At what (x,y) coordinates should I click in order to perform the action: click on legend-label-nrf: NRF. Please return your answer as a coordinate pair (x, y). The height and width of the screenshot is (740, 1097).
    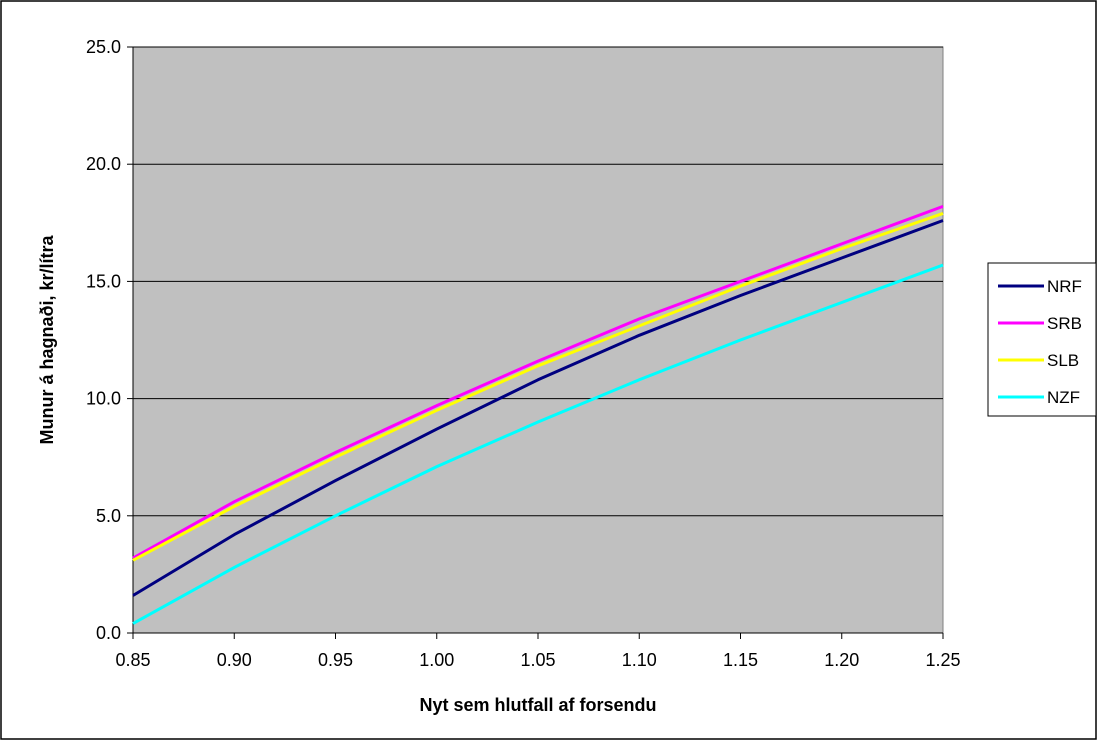
    Looking at the image, I should click on (1064, 286).